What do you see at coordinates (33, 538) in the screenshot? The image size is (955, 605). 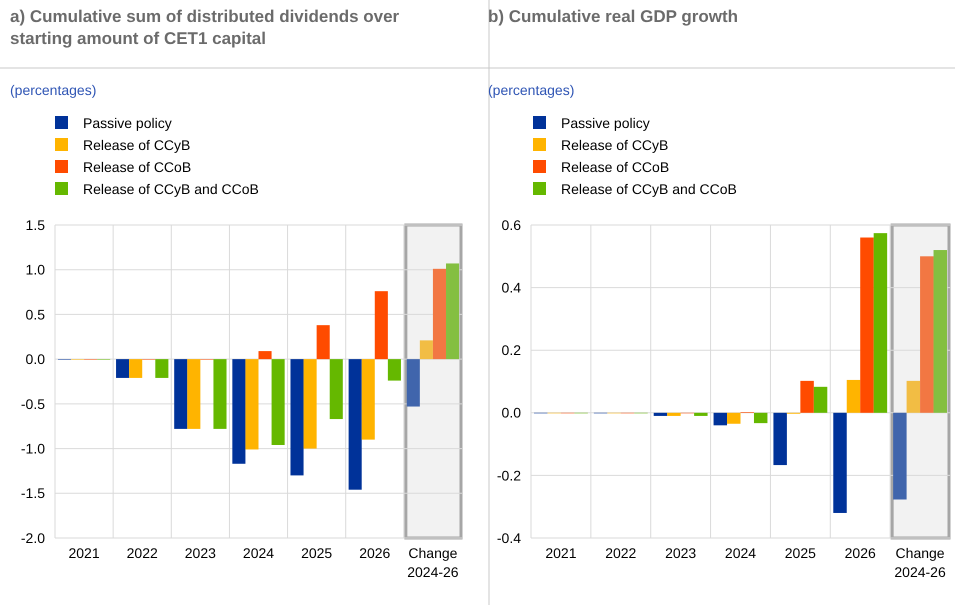 I see `y-tick-label: -2.0` at bounding box center [33, 538].